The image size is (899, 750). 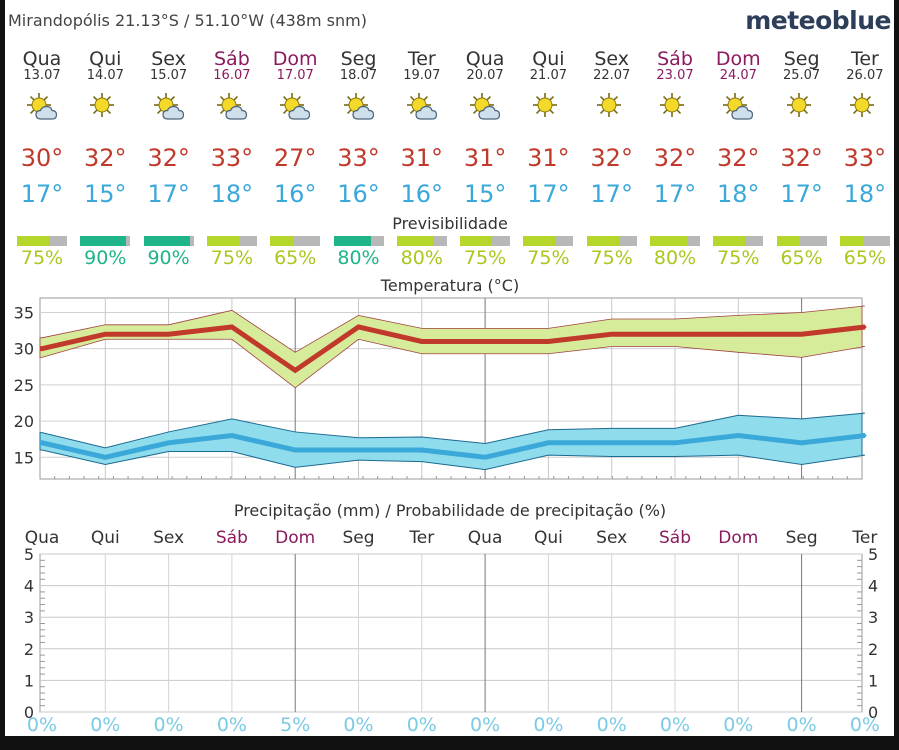 I want to click on day-name: Seg, so click(x=801, y=59).